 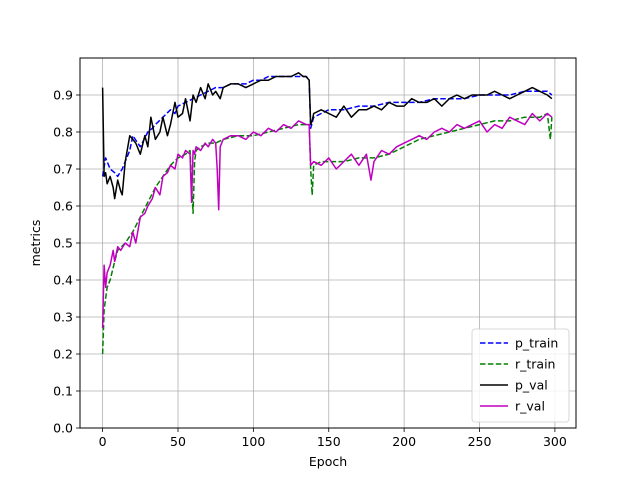 What do you see at coordinates (178, 441) in the screenshot?
I see `x-tick-label: 50` at bounding box center [178, 441].